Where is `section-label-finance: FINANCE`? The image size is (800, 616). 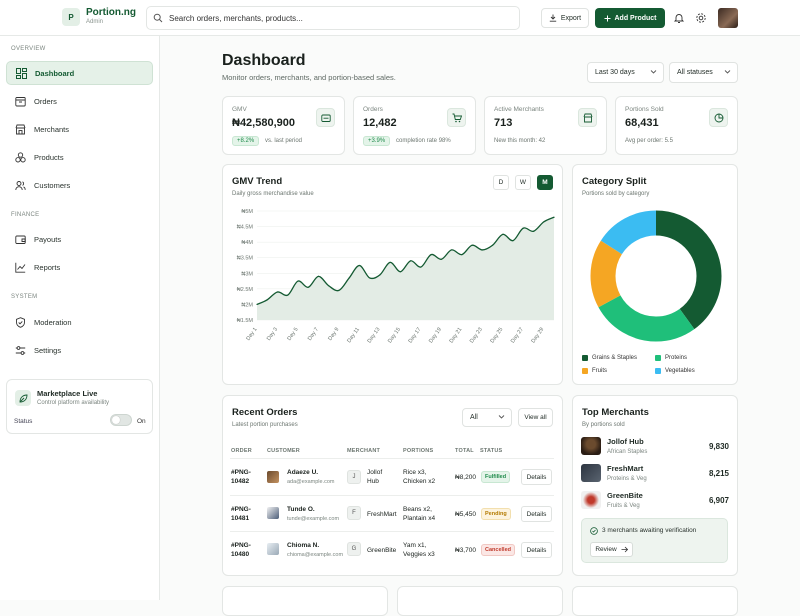
section-label-finance: FINANCE is located at coordinates (25, 215).